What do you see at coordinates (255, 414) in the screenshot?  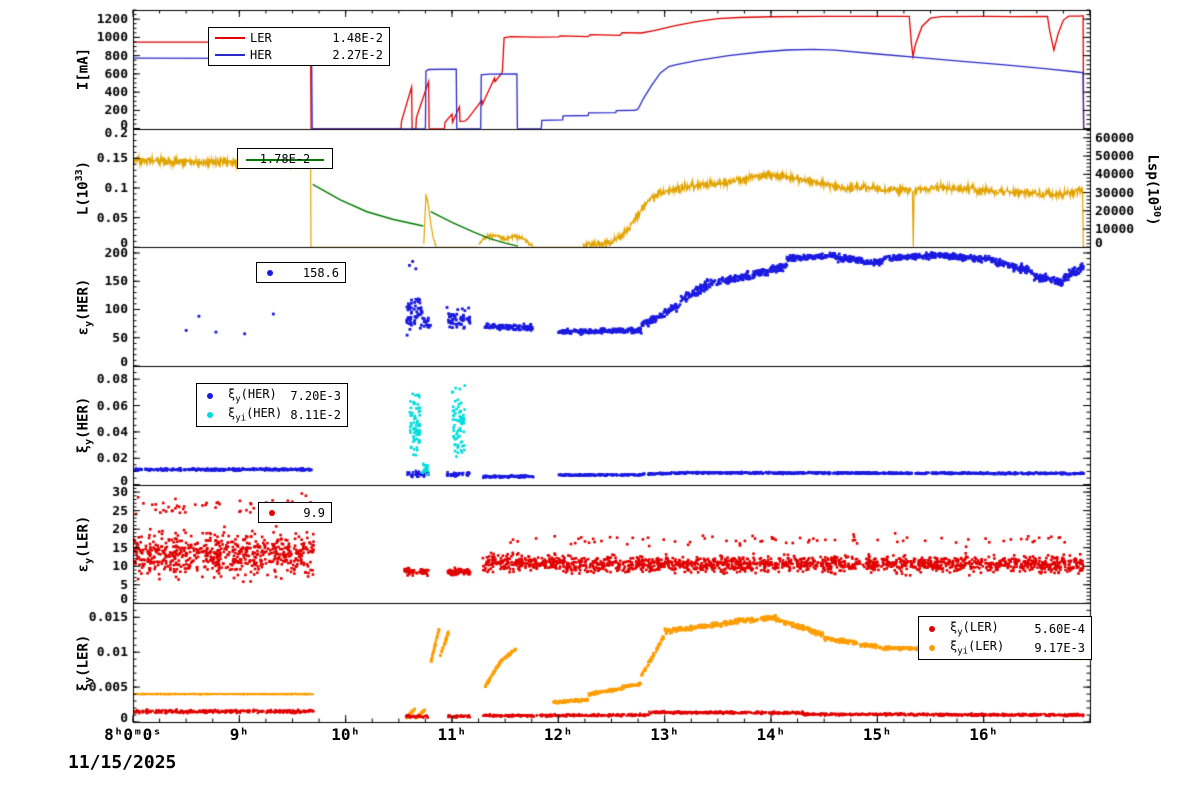 I see `legend-label-xi-yi-her: ξyi(HER)` at bounding box center [255, 414].